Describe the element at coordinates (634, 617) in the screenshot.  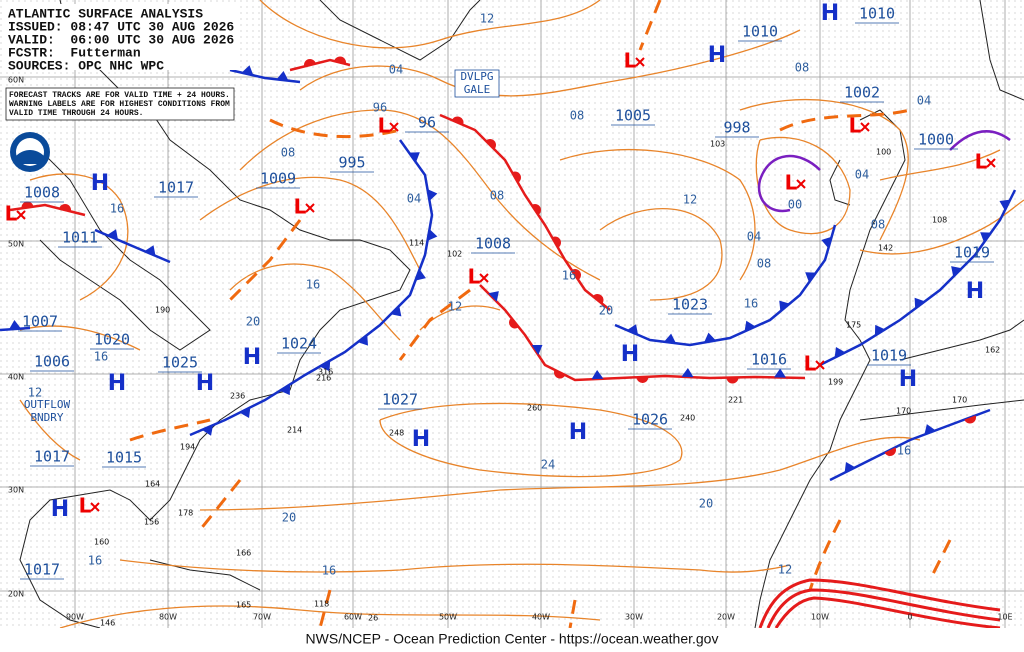
I see `longitude-label: 30W` at that location.